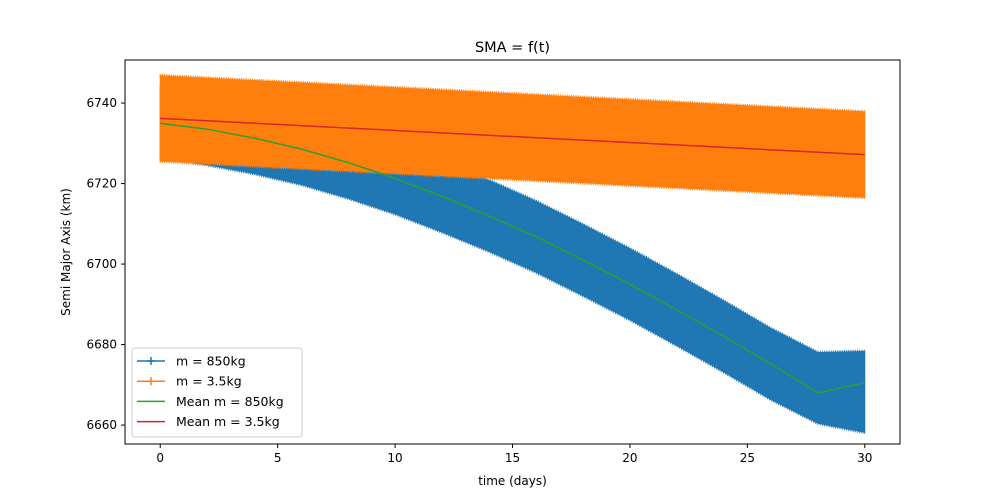 The image size is (1000, 500). Describe the element at coordinates (101, 345) in the screenshot. I see `y-tick-label: 6680` at that location.